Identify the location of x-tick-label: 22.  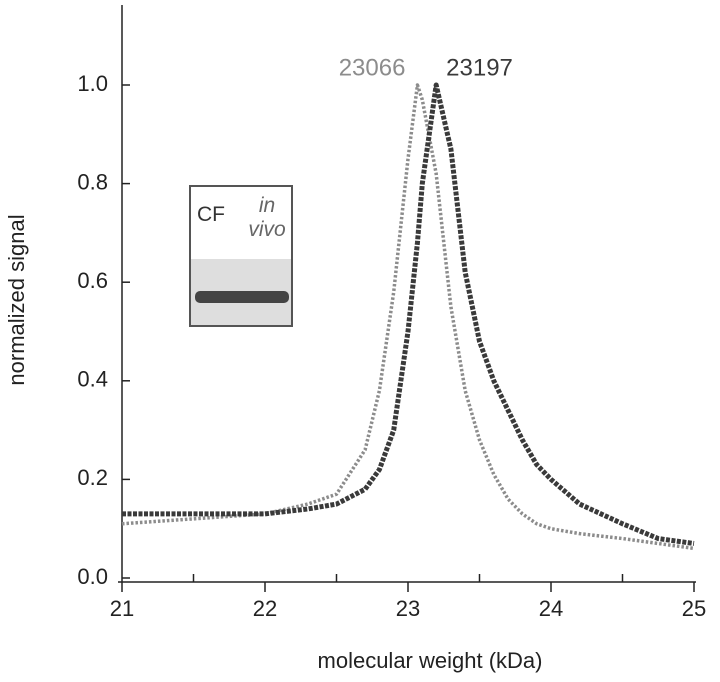
(265, 608).